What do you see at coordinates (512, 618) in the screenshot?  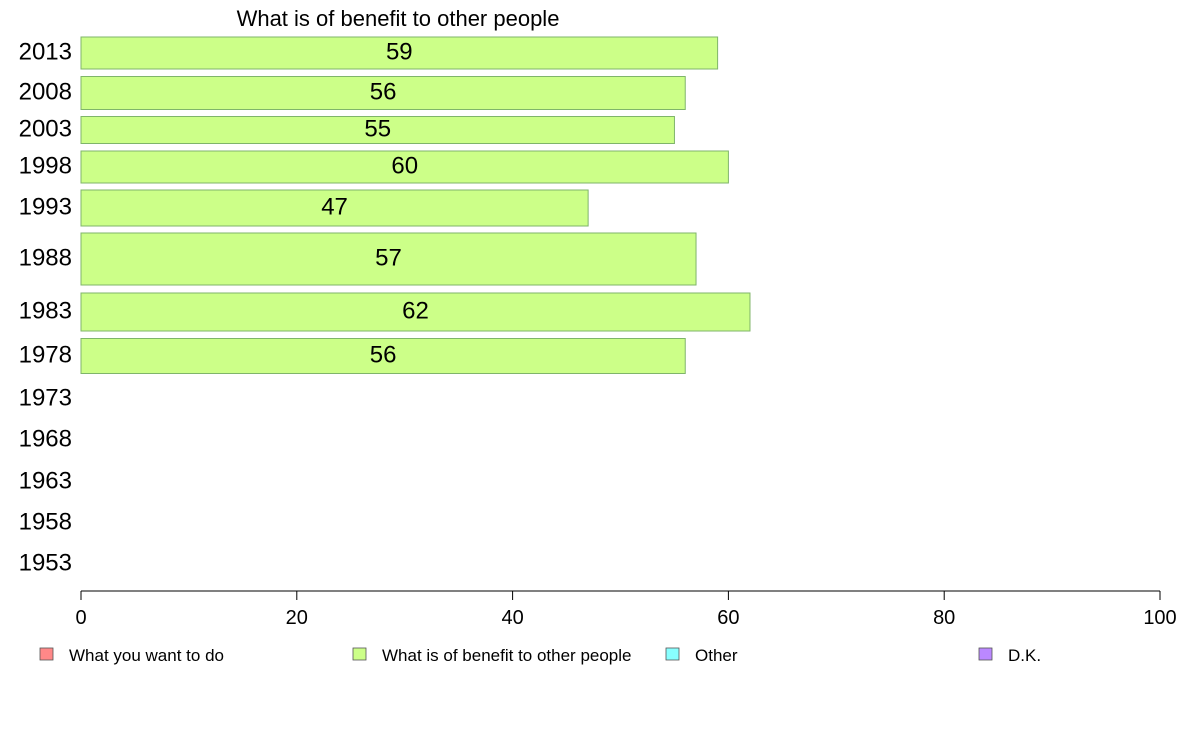 I see `x-tick-label-40: 40` at bounding box center [512, 618].